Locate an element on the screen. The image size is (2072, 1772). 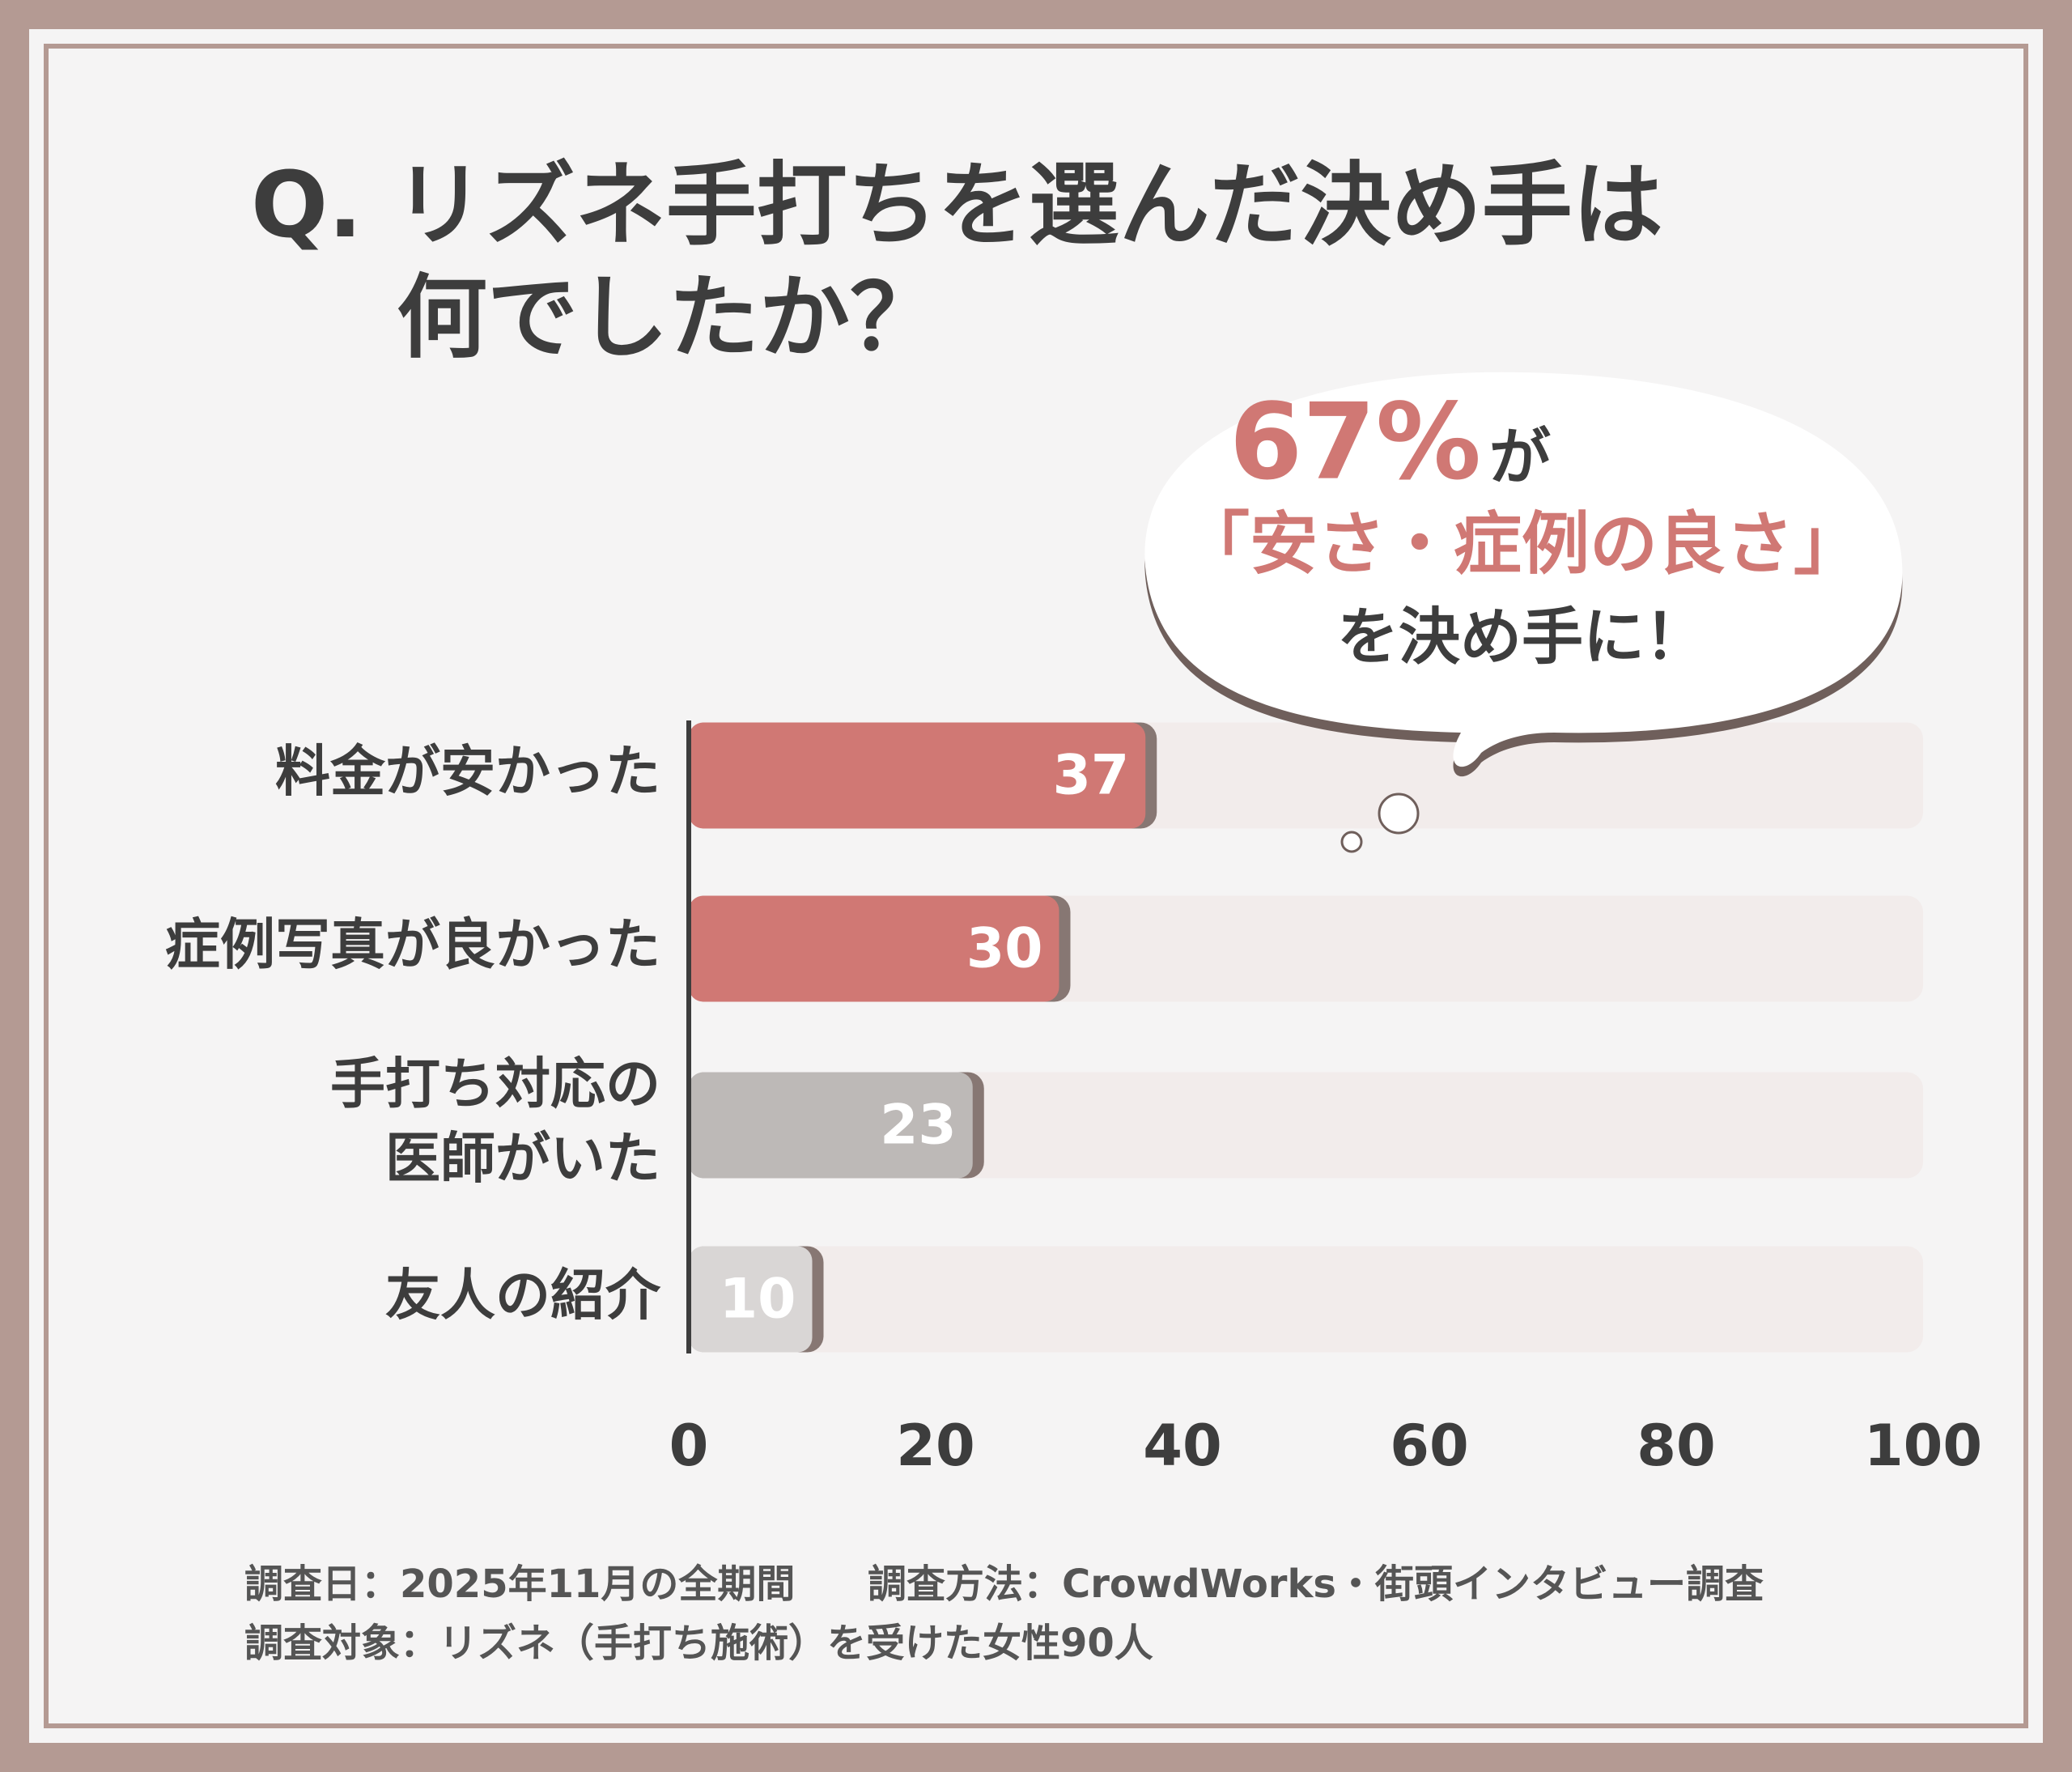
callout-text: 「安さ・症例の良さ」 is located at coordinates (1522, 544).